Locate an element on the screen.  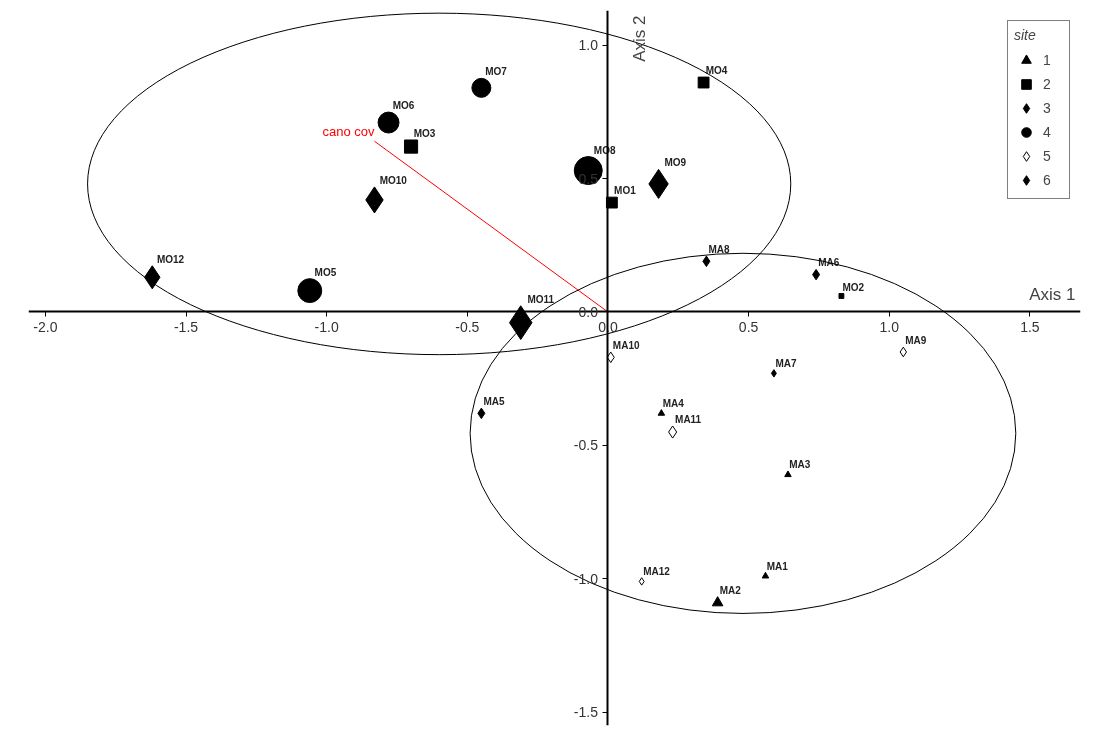
data-label: MA3 is located at coordinates (800, 465).